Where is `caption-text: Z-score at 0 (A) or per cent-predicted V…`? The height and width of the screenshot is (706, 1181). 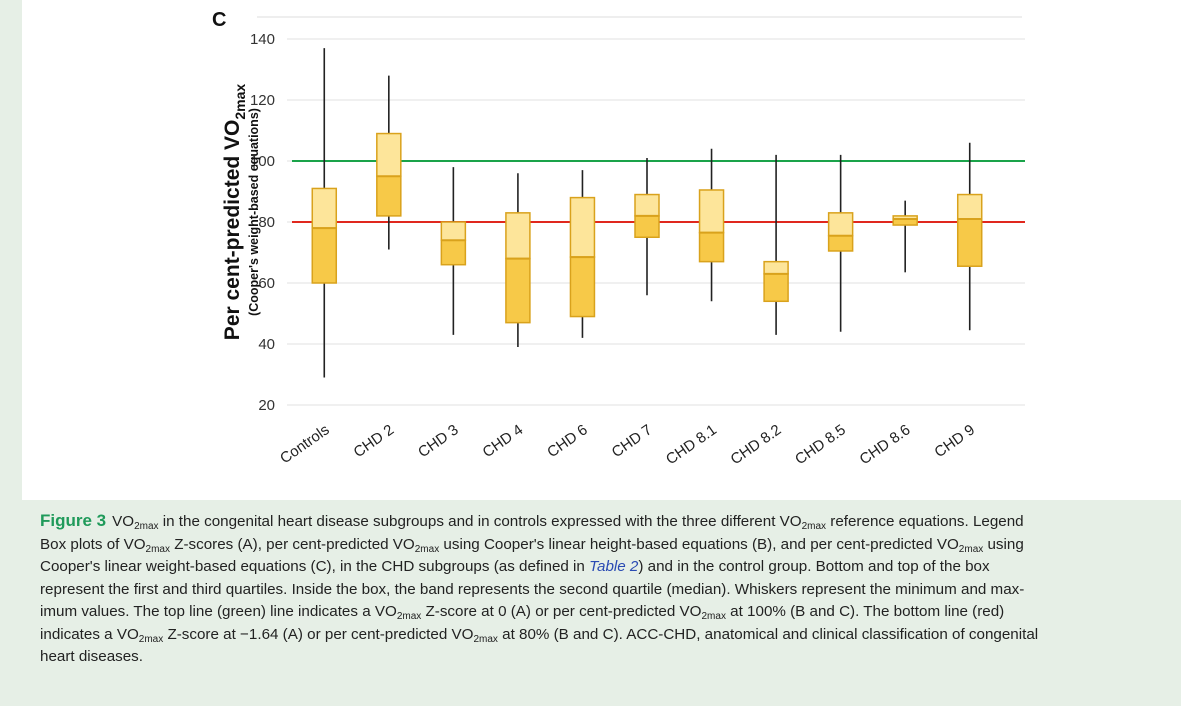
caption-text: Z-score at 0 (A) or per cent-predicted V… is located at coordinates (561, 611).